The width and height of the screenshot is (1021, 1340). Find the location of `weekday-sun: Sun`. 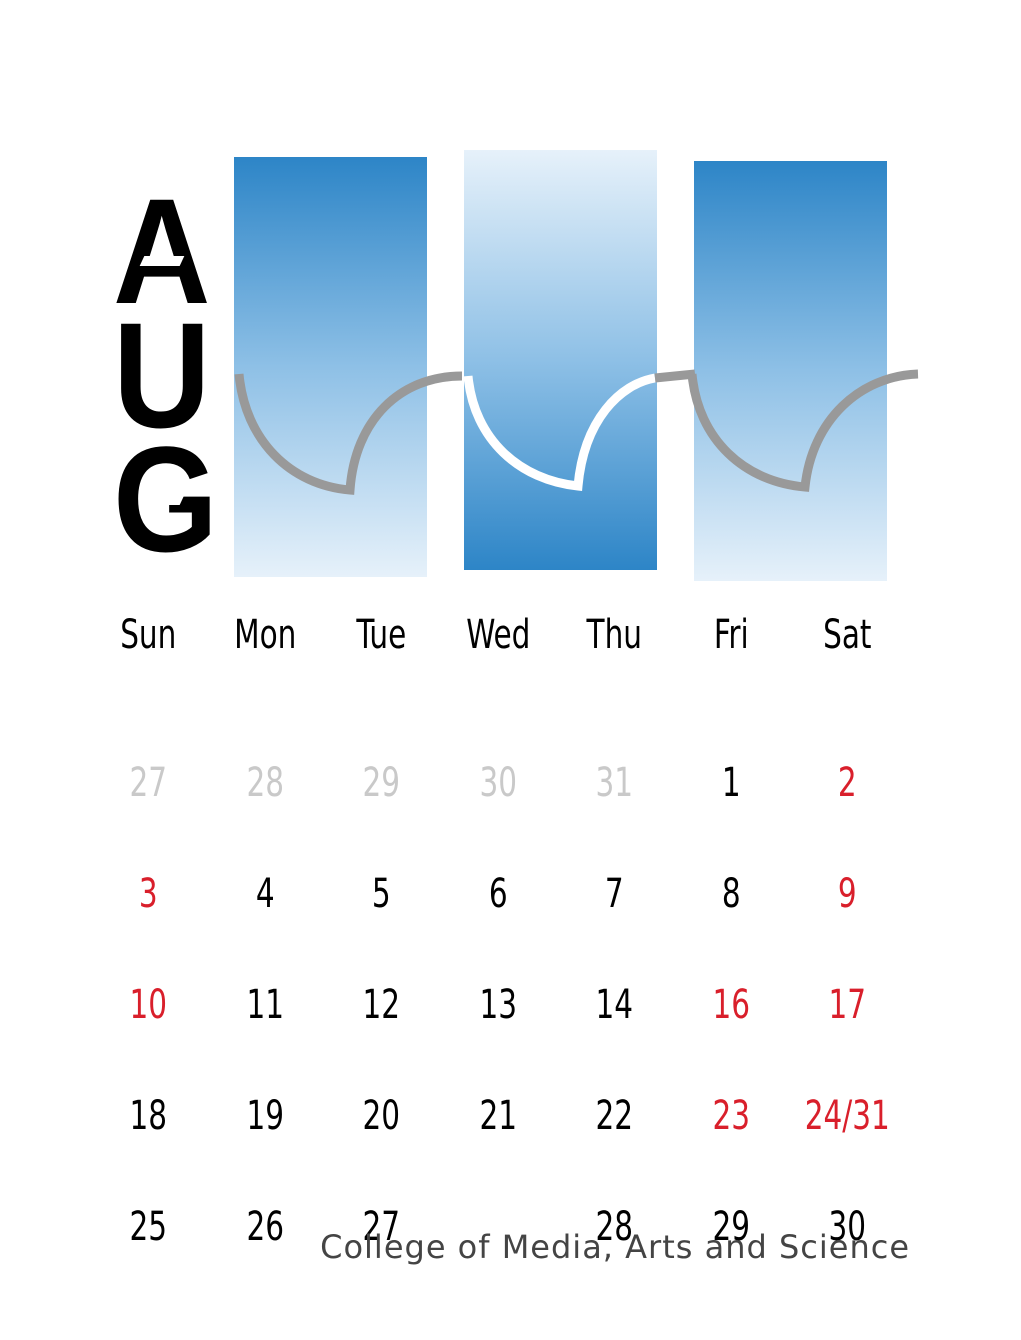

weekday-sun: Sun is located at coordinates (148, 635).